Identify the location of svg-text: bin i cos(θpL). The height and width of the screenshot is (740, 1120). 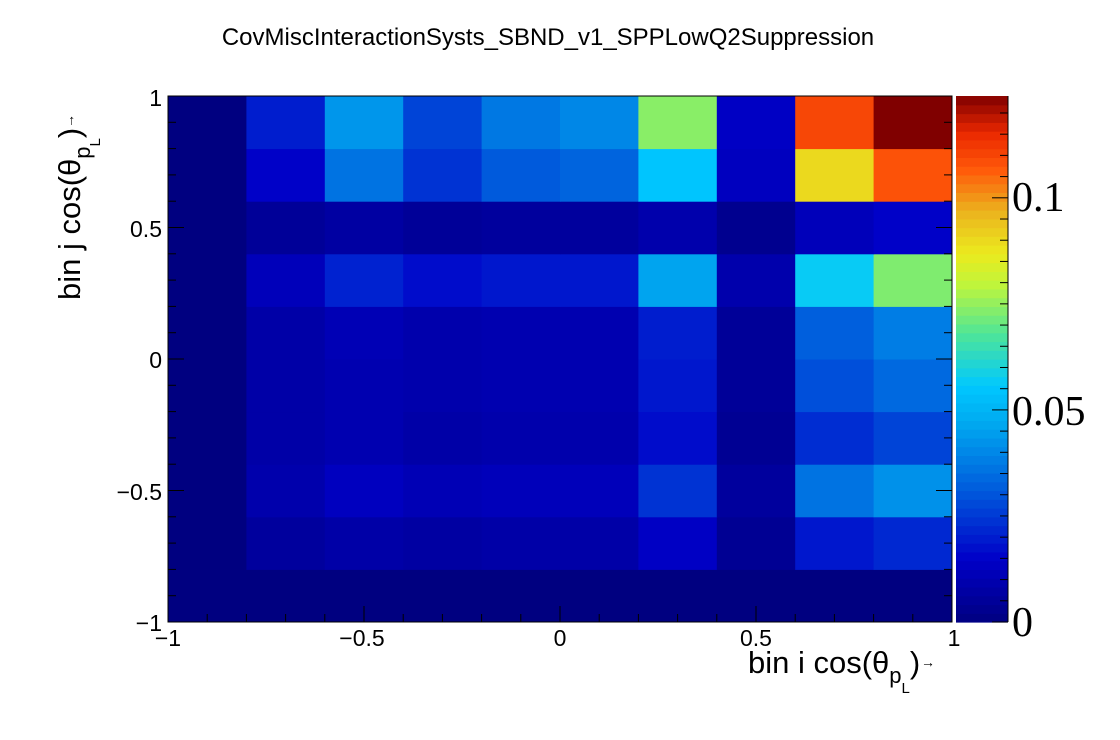
(834, 671).